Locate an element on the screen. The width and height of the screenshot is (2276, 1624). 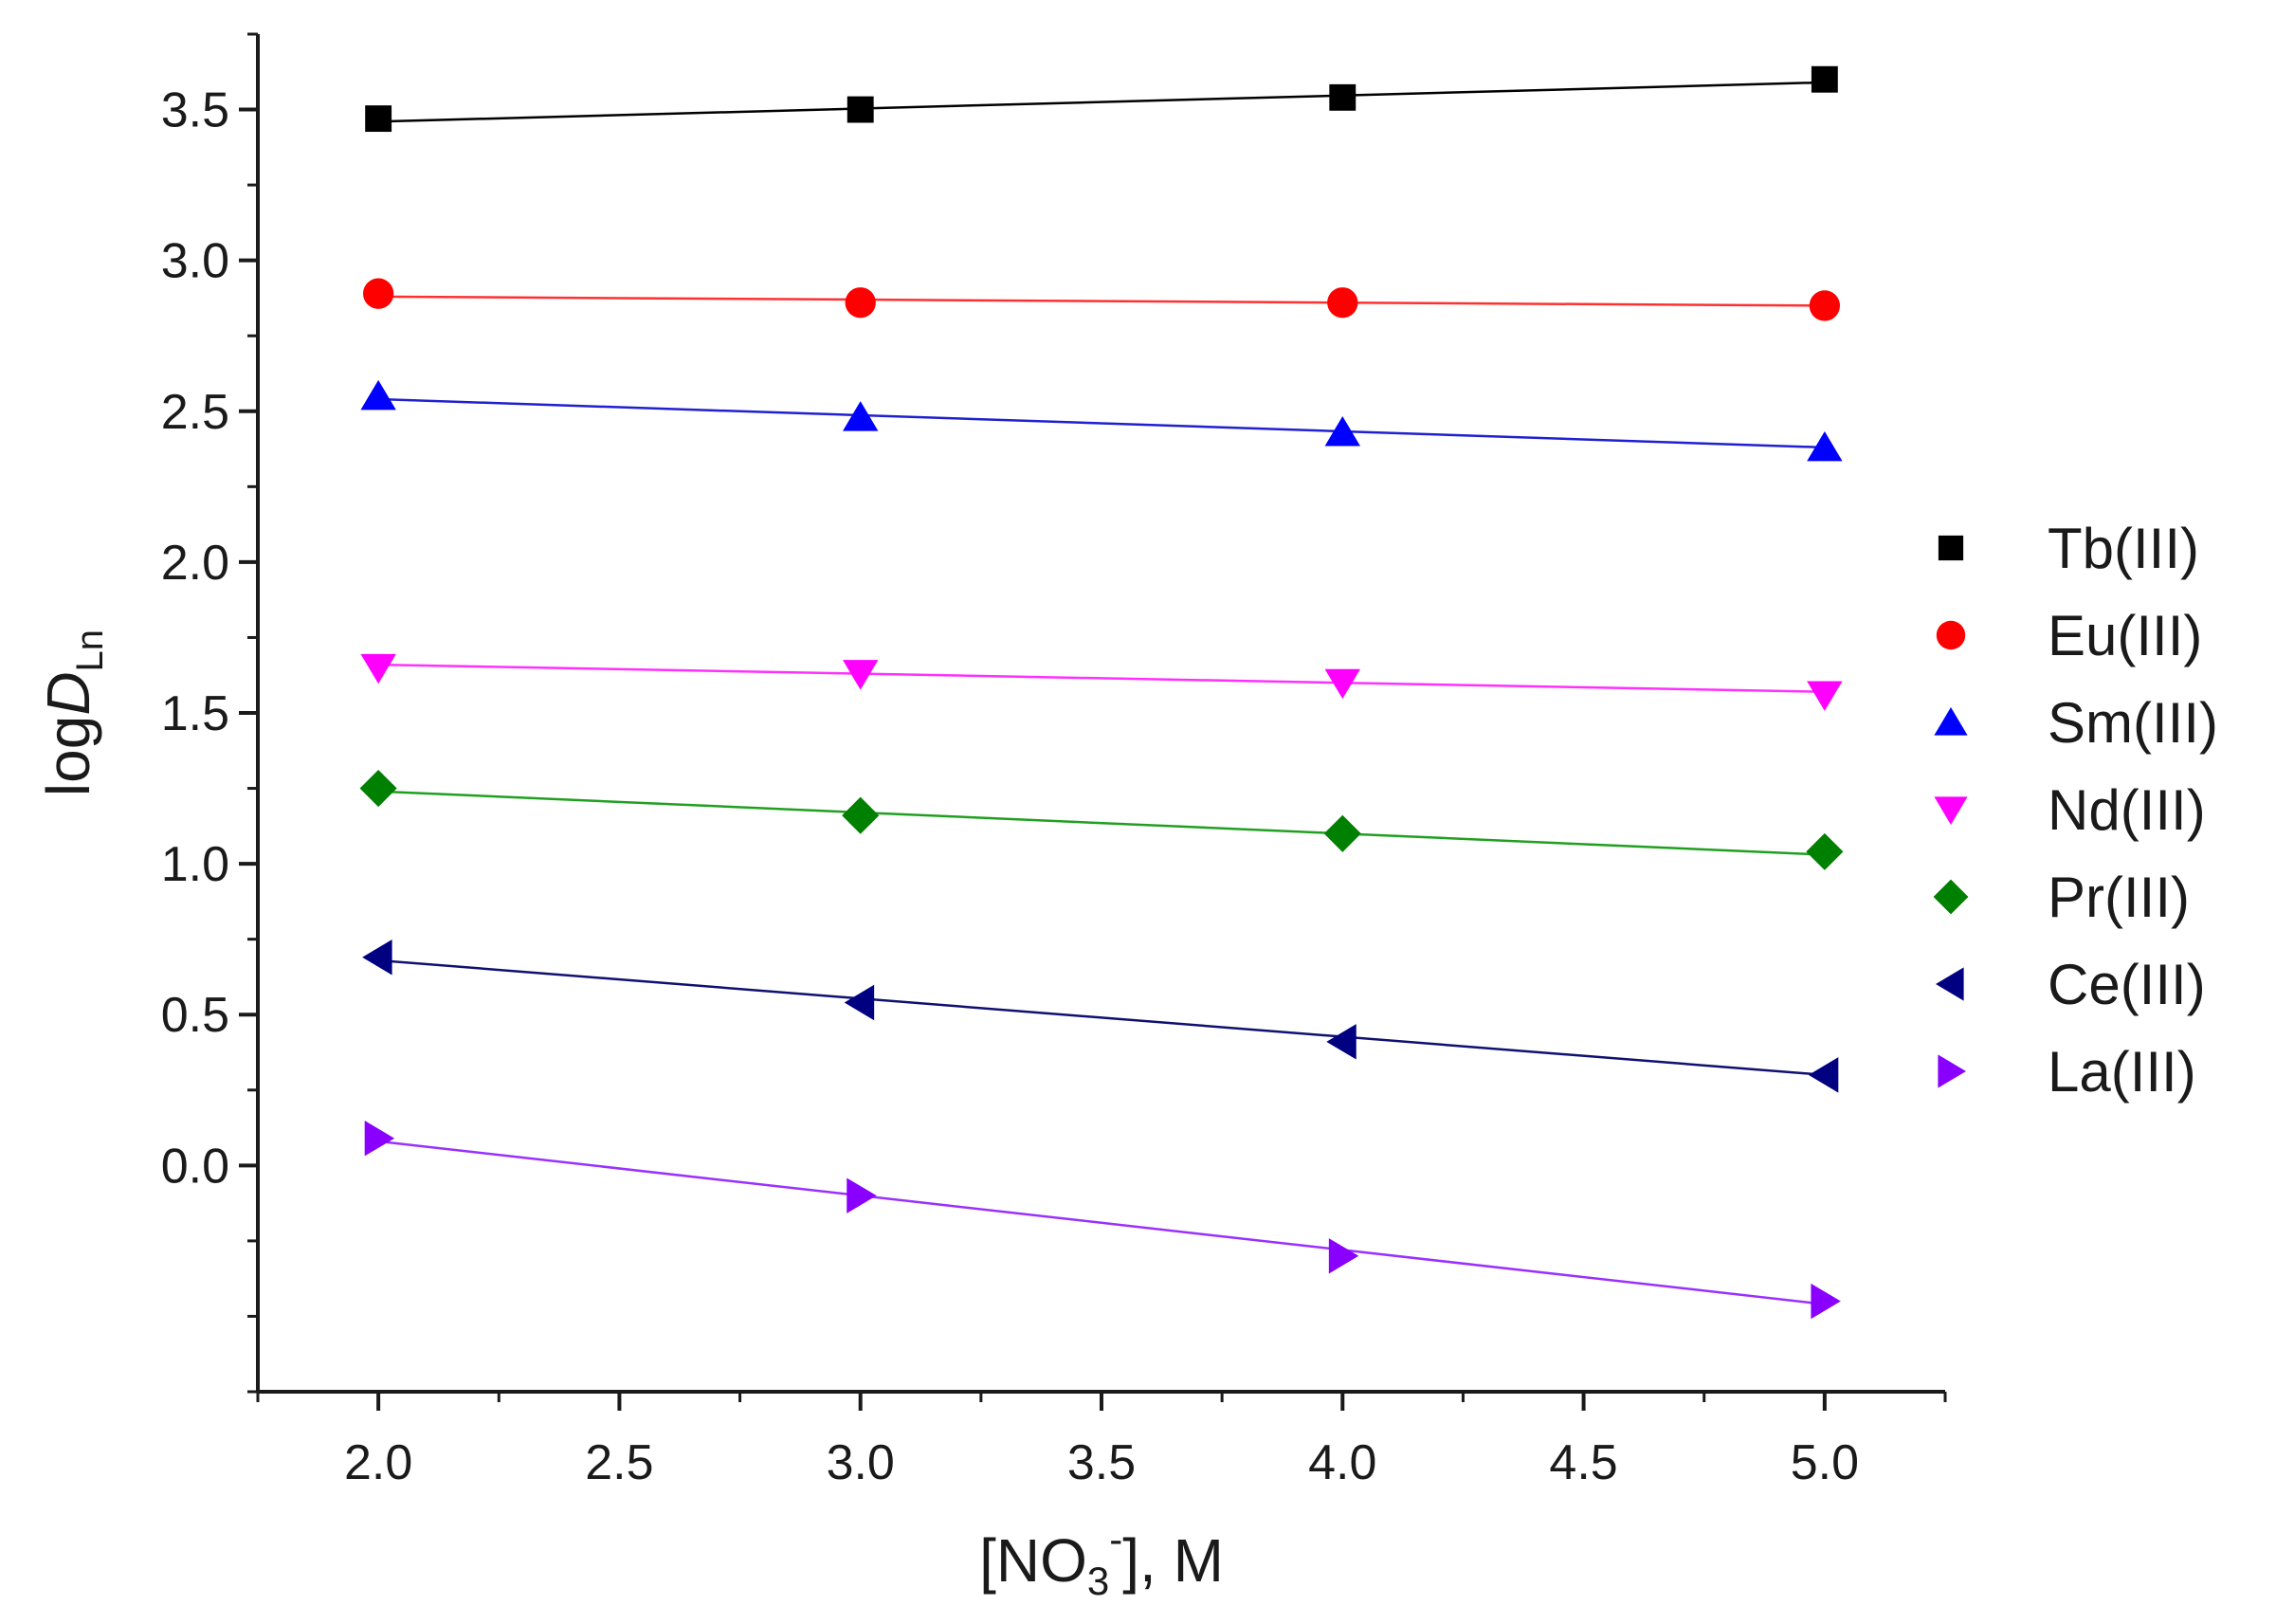
fit-line-smiii is located at coordinates (1101, 423).